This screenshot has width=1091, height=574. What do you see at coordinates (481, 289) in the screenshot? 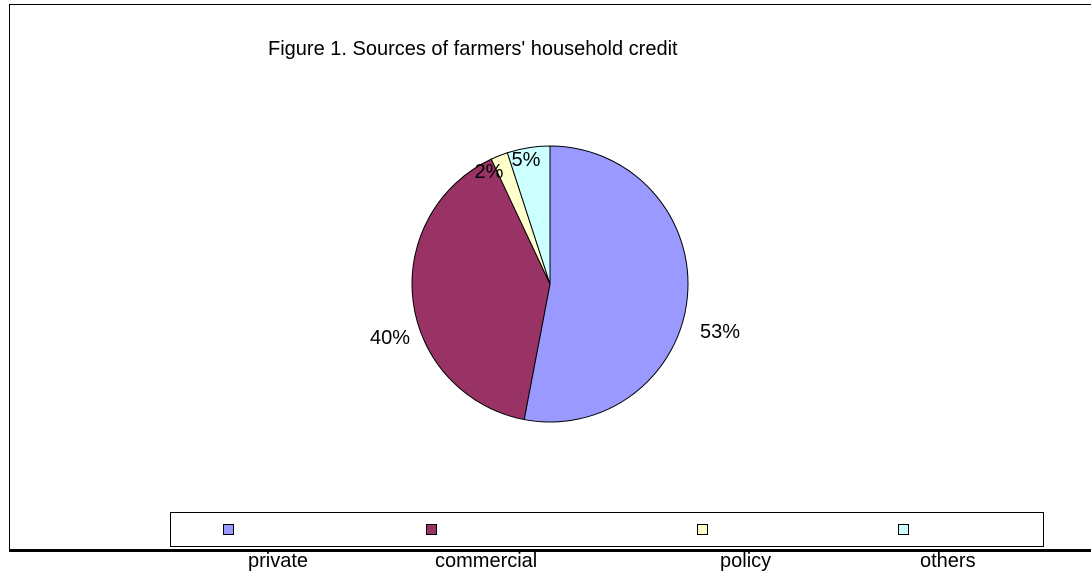
I see `pie-slice-commercial` at bounding box center [481, 289].